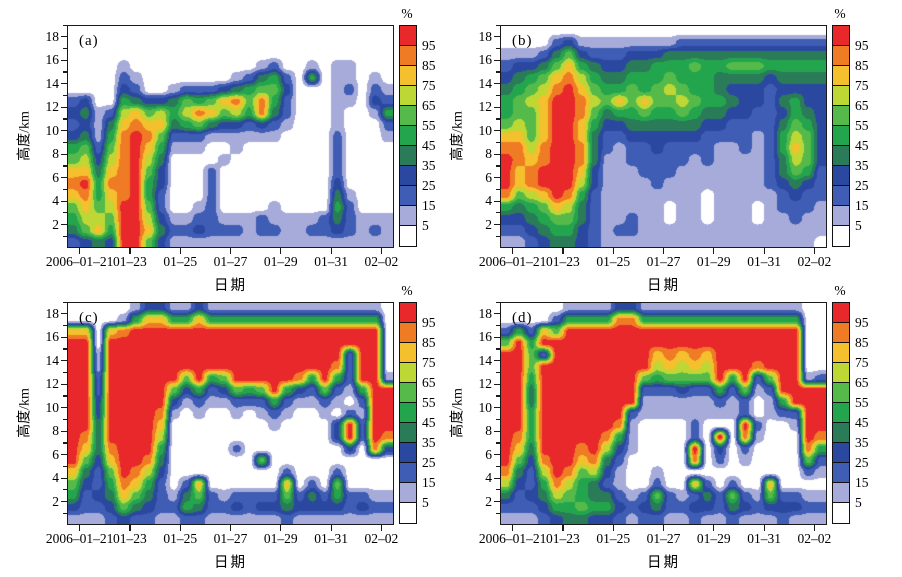 The width and height of the screenshot is (902, 577). Describe the element at coordinates (862, 205) in the screenshot. I see `colorbar-tick-label: 15` at that location.